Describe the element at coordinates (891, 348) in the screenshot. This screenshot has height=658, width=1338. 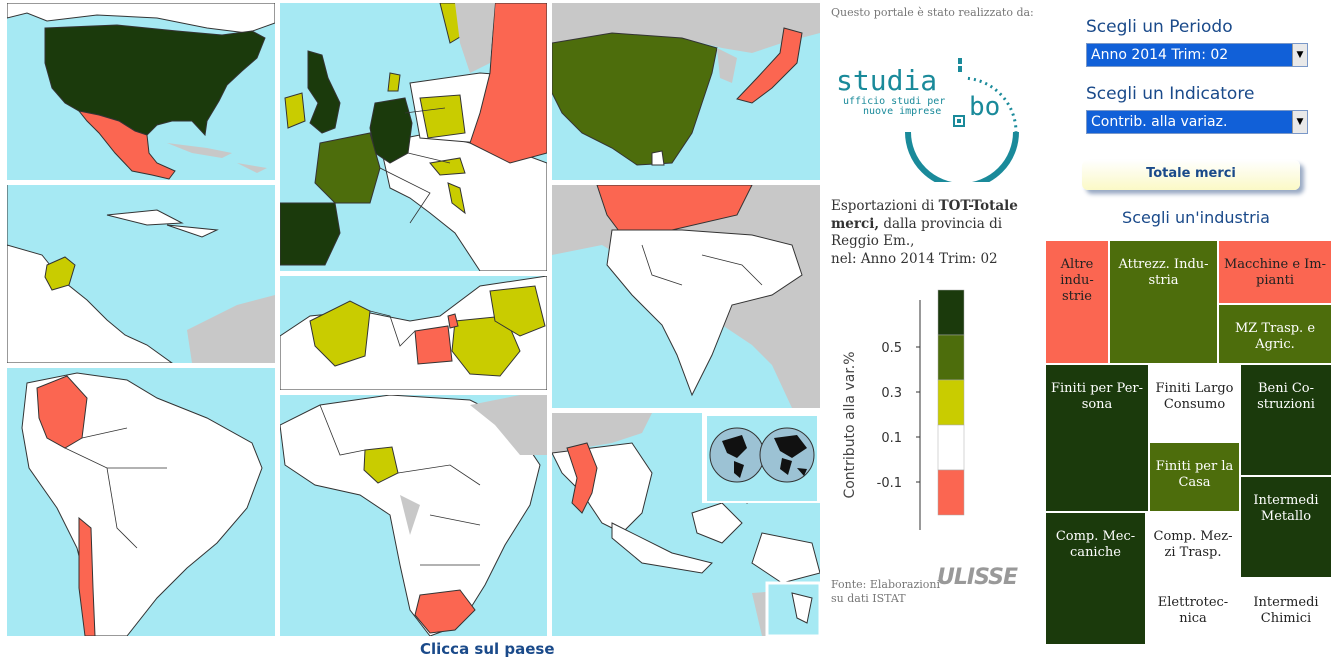
I see `legend-tick-label: 0.5` at that location.